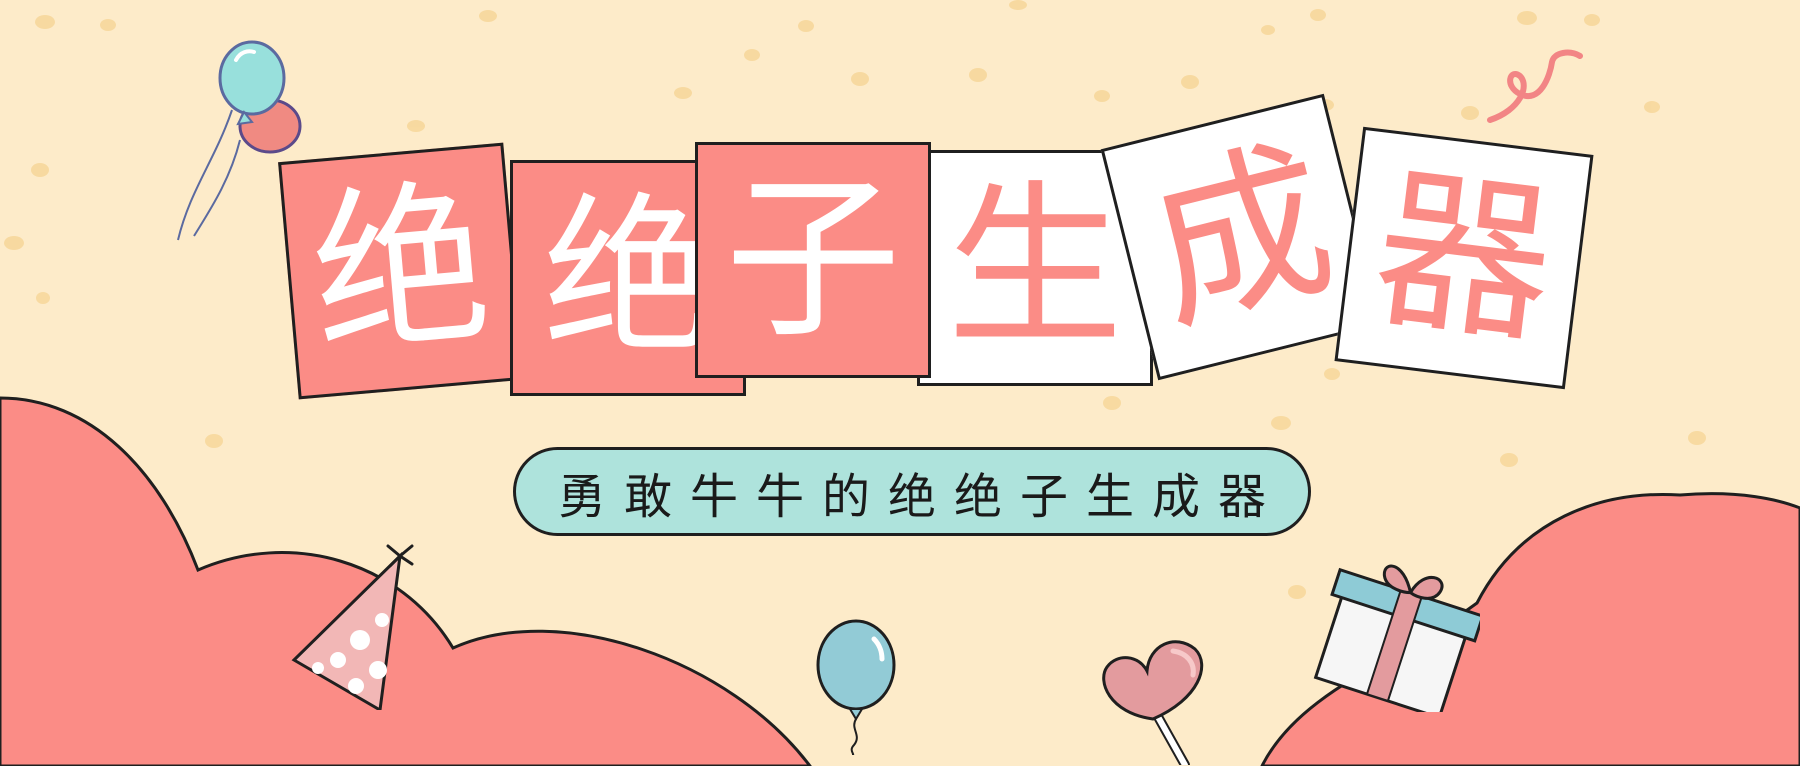  I want to click on subtitle-text: 勇敢牛牛的绝绝子生成器, so click(920, 496).